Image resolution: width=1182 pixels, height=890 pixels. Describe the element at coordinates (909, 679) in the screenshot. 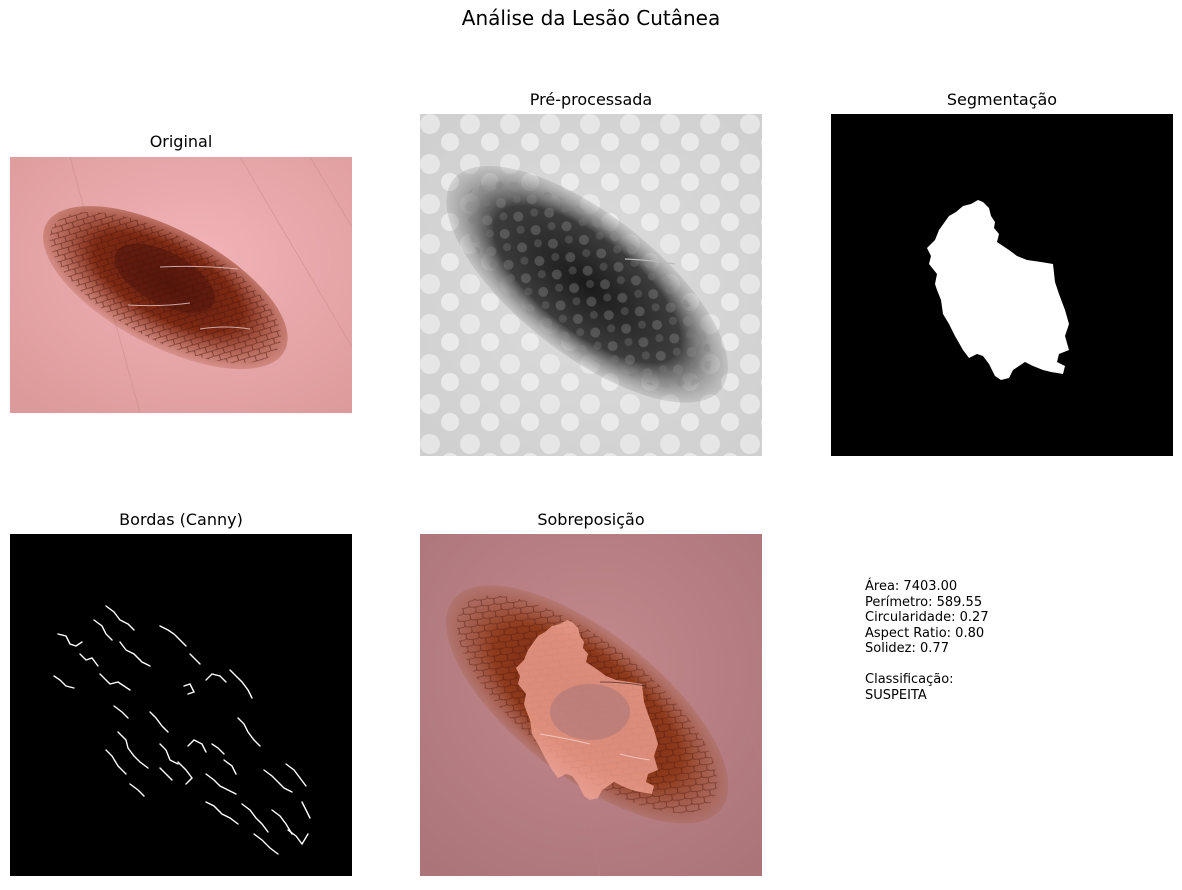

I see `classification-label: Classificação:` at that location.